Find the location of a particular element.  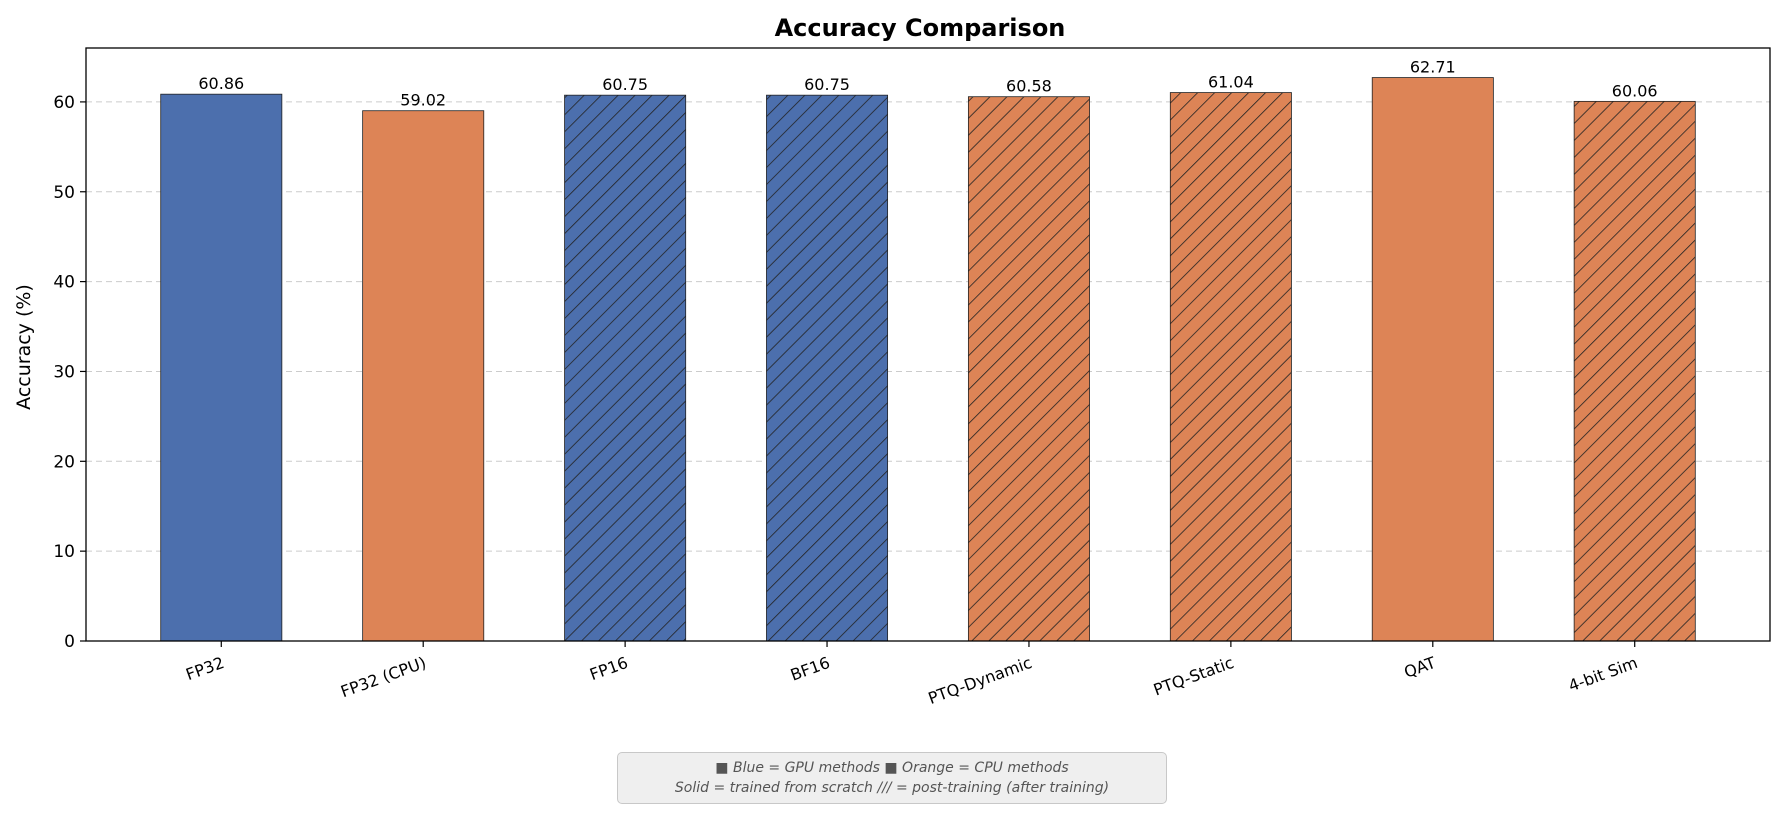

y-axis-label: Accuracy (%) is located at coordinates (24, 347).